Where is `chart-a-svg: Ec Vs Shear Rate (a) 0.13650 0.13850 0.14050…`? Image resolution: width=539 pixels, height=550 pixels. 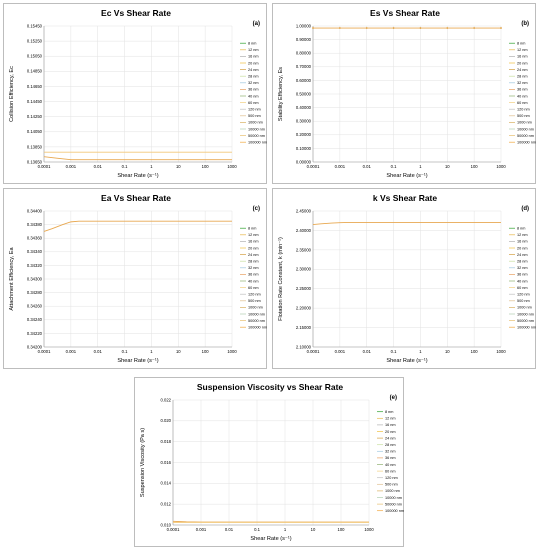 chart-a-svg: Ec Vs Shear Rate (a) 0.13650 0.13850 0.14050… is located at coordinates (138, 93).